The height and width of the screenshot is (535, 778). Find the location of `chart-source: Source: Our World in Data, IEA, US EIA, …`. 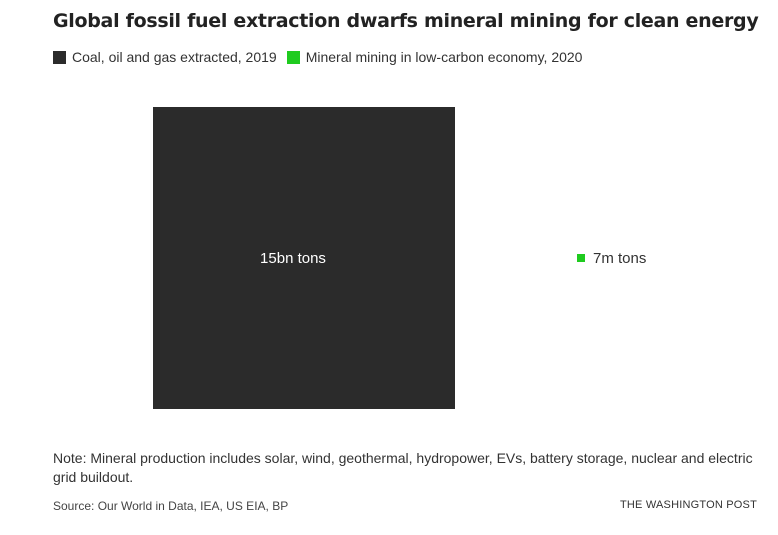

chart-source: Source: Our World in Data, IEA, US EIA, … is located at coordinates (171, 506).